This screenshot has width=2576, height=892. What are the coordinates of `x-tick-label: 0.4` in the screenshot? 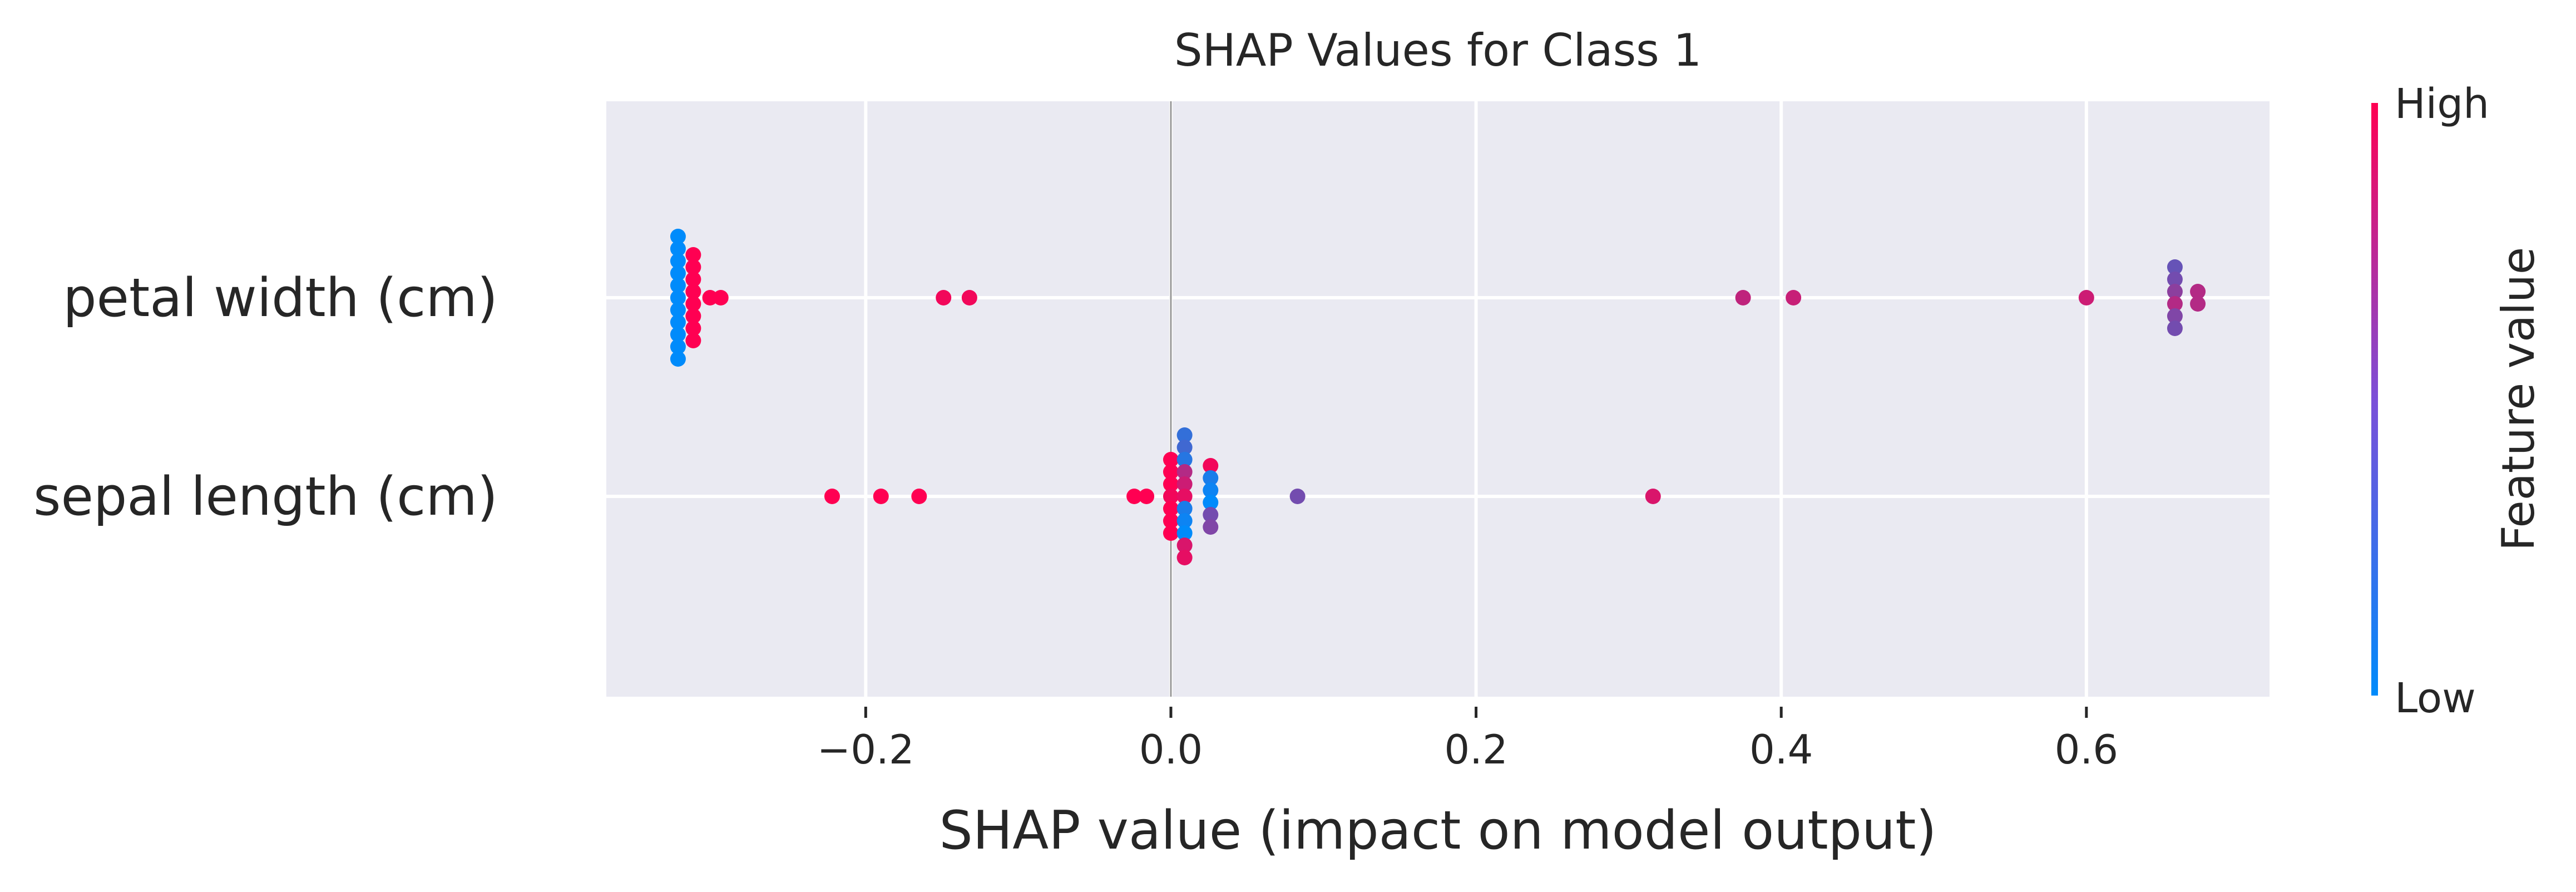 It's located at (1781, 749).